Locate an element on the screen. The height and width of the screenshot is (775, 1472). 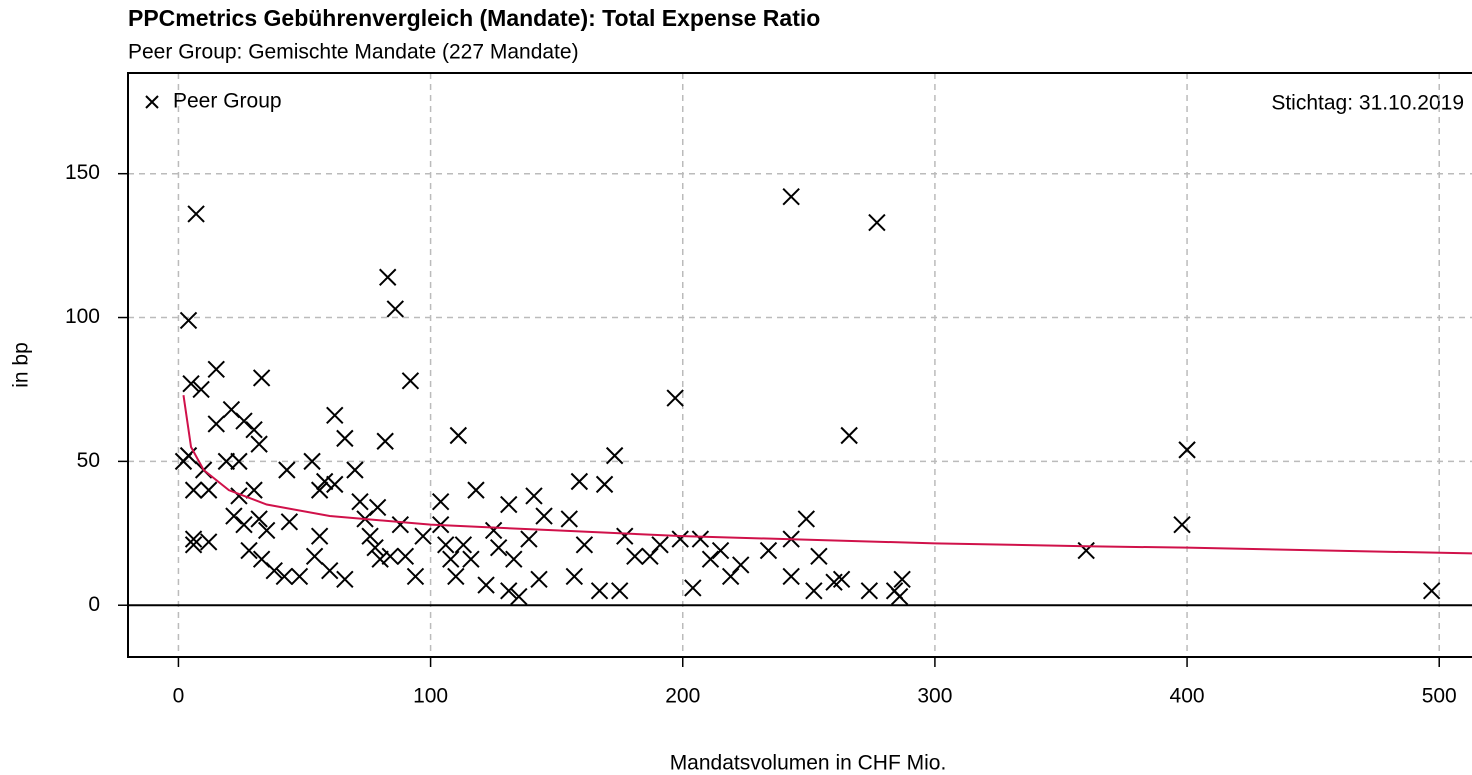
x-tick-label: 200 is located at coordinates (682, 696).